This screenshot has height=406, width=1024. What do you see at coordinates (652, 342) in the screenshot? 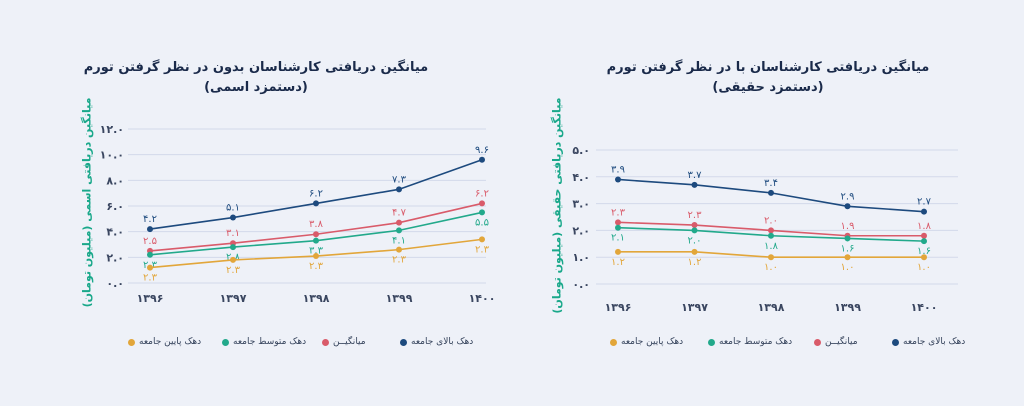
I see `legend-label-low: دهک پایین جامعه` at bounding box center [652, 342].